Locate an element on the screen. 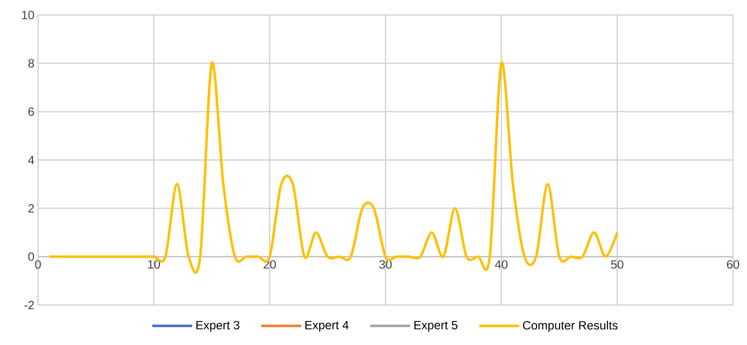 The image size is (747, 345). x-tick-label: 30 is located at coordinates (385, 264).